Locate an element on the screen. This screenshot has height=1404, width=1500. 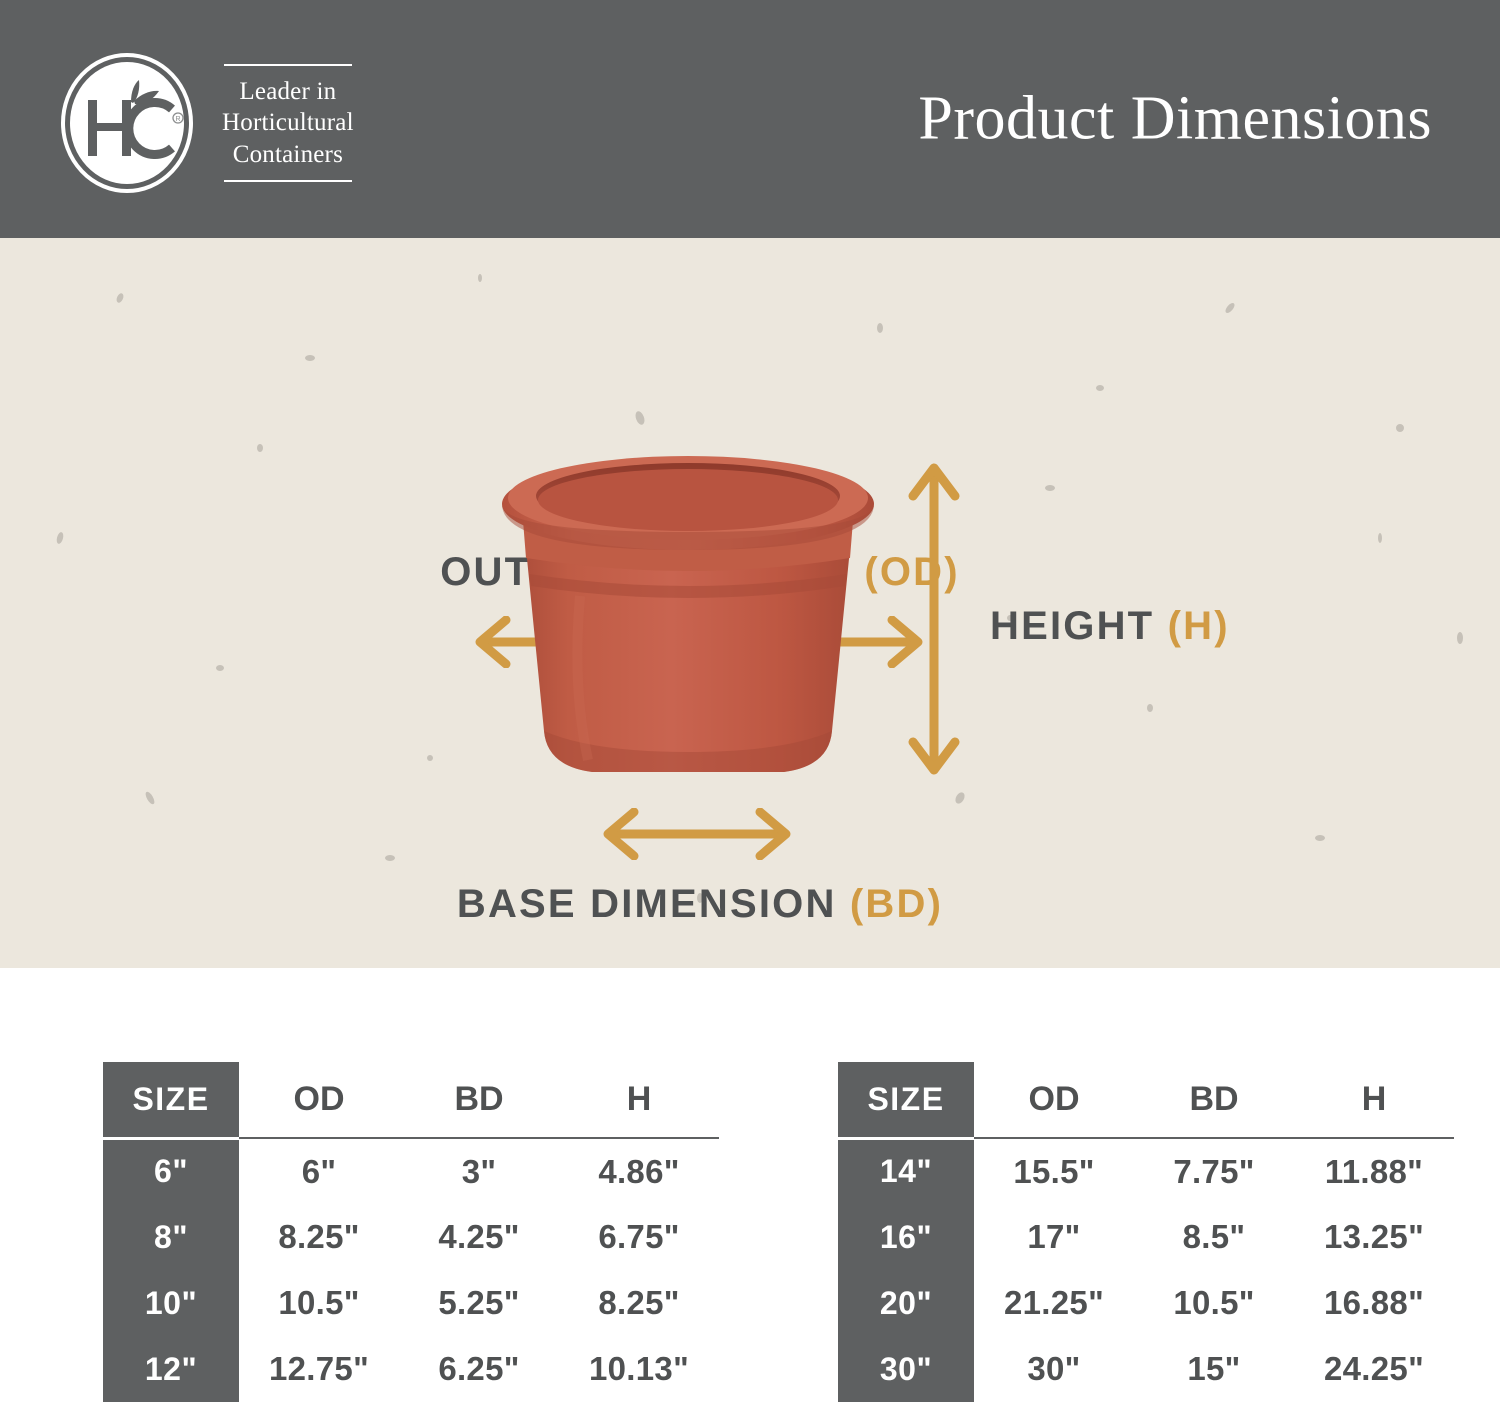
tagline-line-1: Leader in is located at coordinates (288, 91).